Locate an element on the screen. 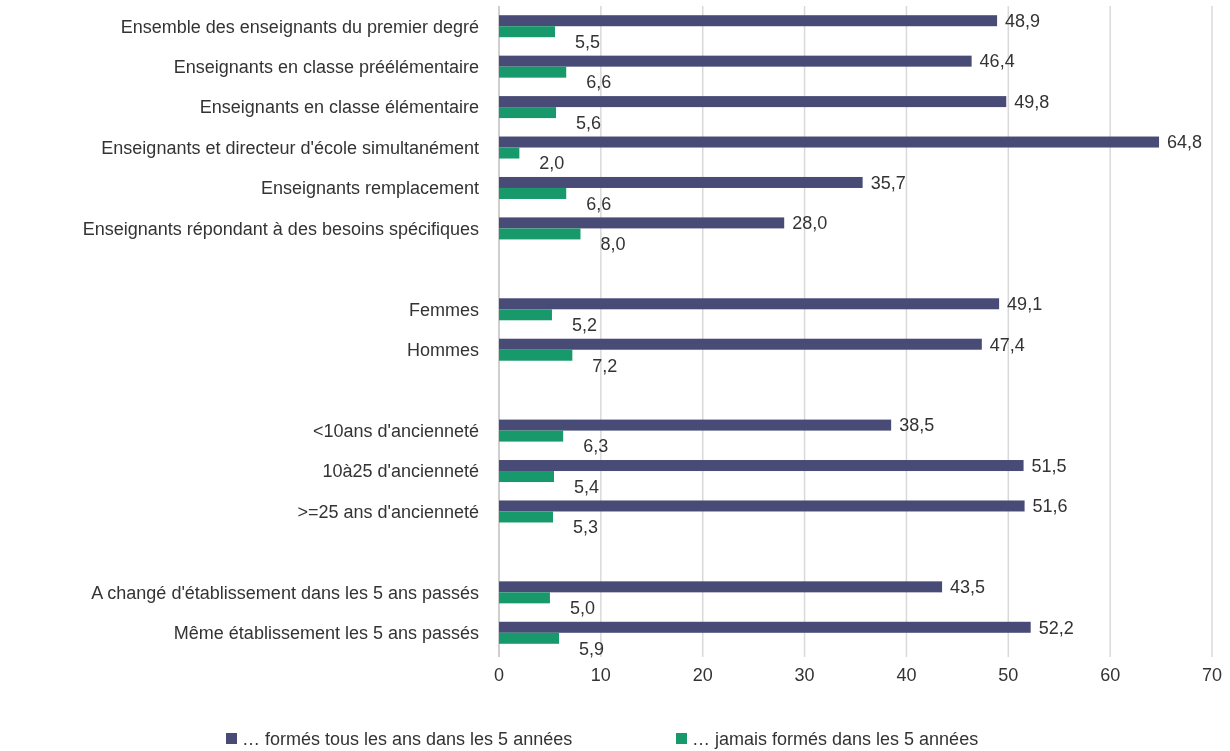 Image resolution: width=1230 pixels, height=751 pixels. x-tick-label: 70 is located at coordinates (1212, 675).